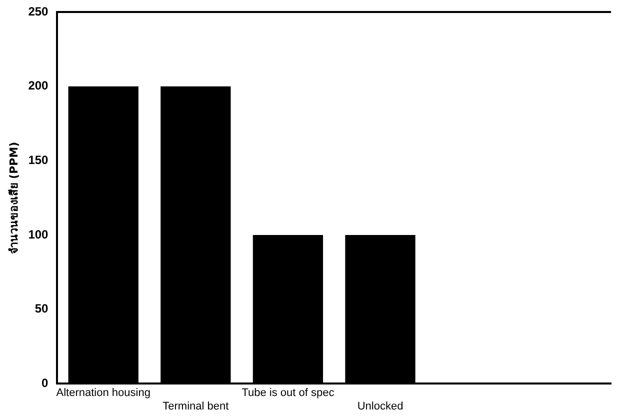 This screenshot has height=416, width=627. Describe the element at coordinates (38, 85) in the screenshot. I see `y-tick-label: 200` at that location.